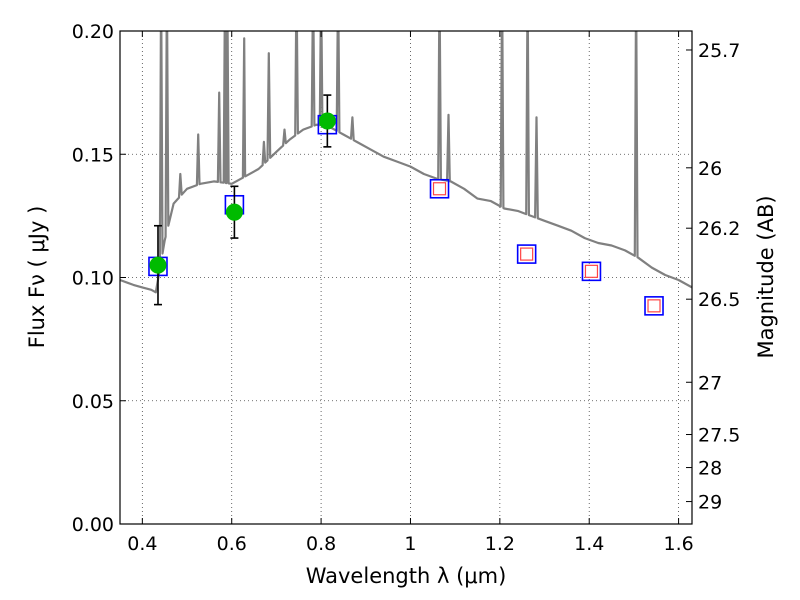  Describe the element at coordinates (142, 544) in the screenshot. I see `x-tick-label: 0.4` at that location.